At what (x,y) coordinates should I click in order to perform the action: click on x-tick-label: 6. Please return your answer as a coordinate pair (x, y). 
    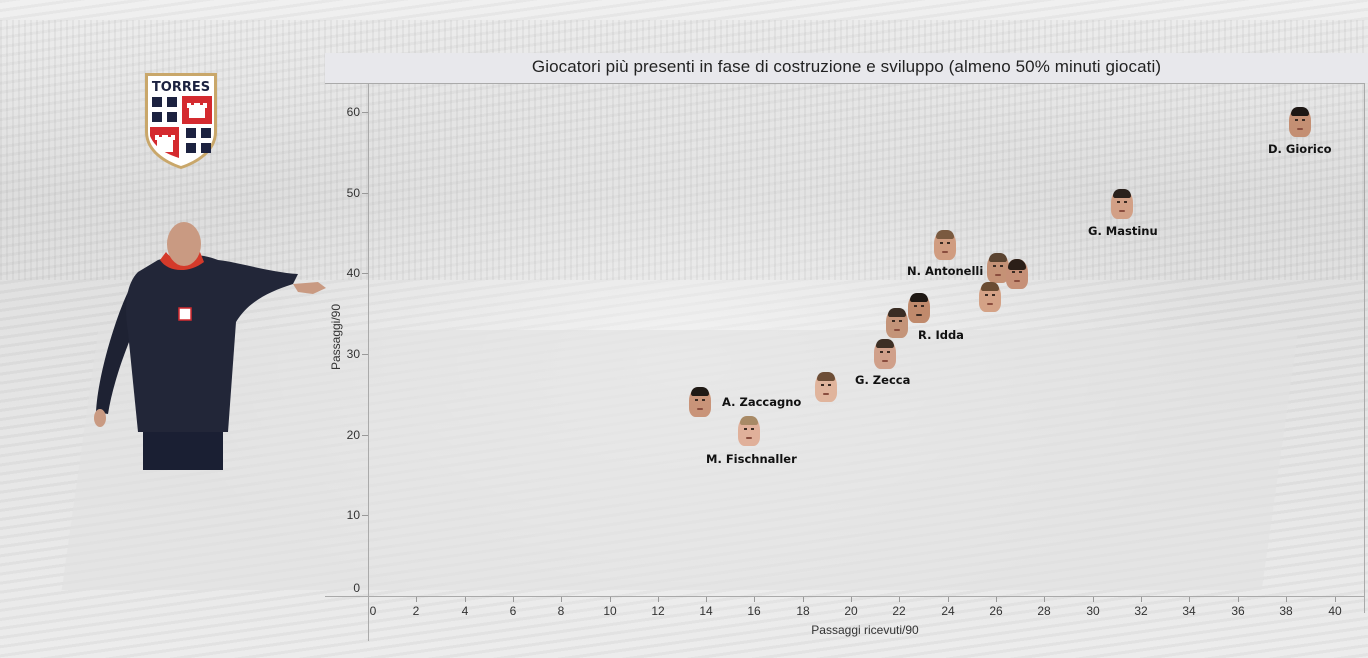
    Looking at the image, I should click on (513, 611).